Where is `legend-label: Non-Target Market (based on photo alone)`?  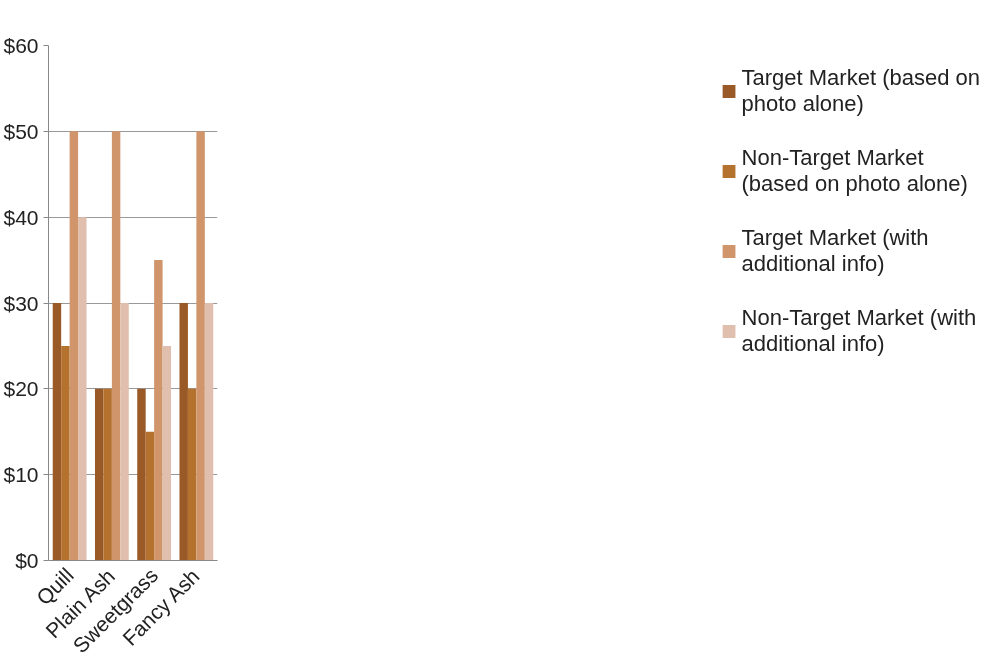
legend-label: Non-Target Market (based on photo alone) is located at coordinates (854, 171).